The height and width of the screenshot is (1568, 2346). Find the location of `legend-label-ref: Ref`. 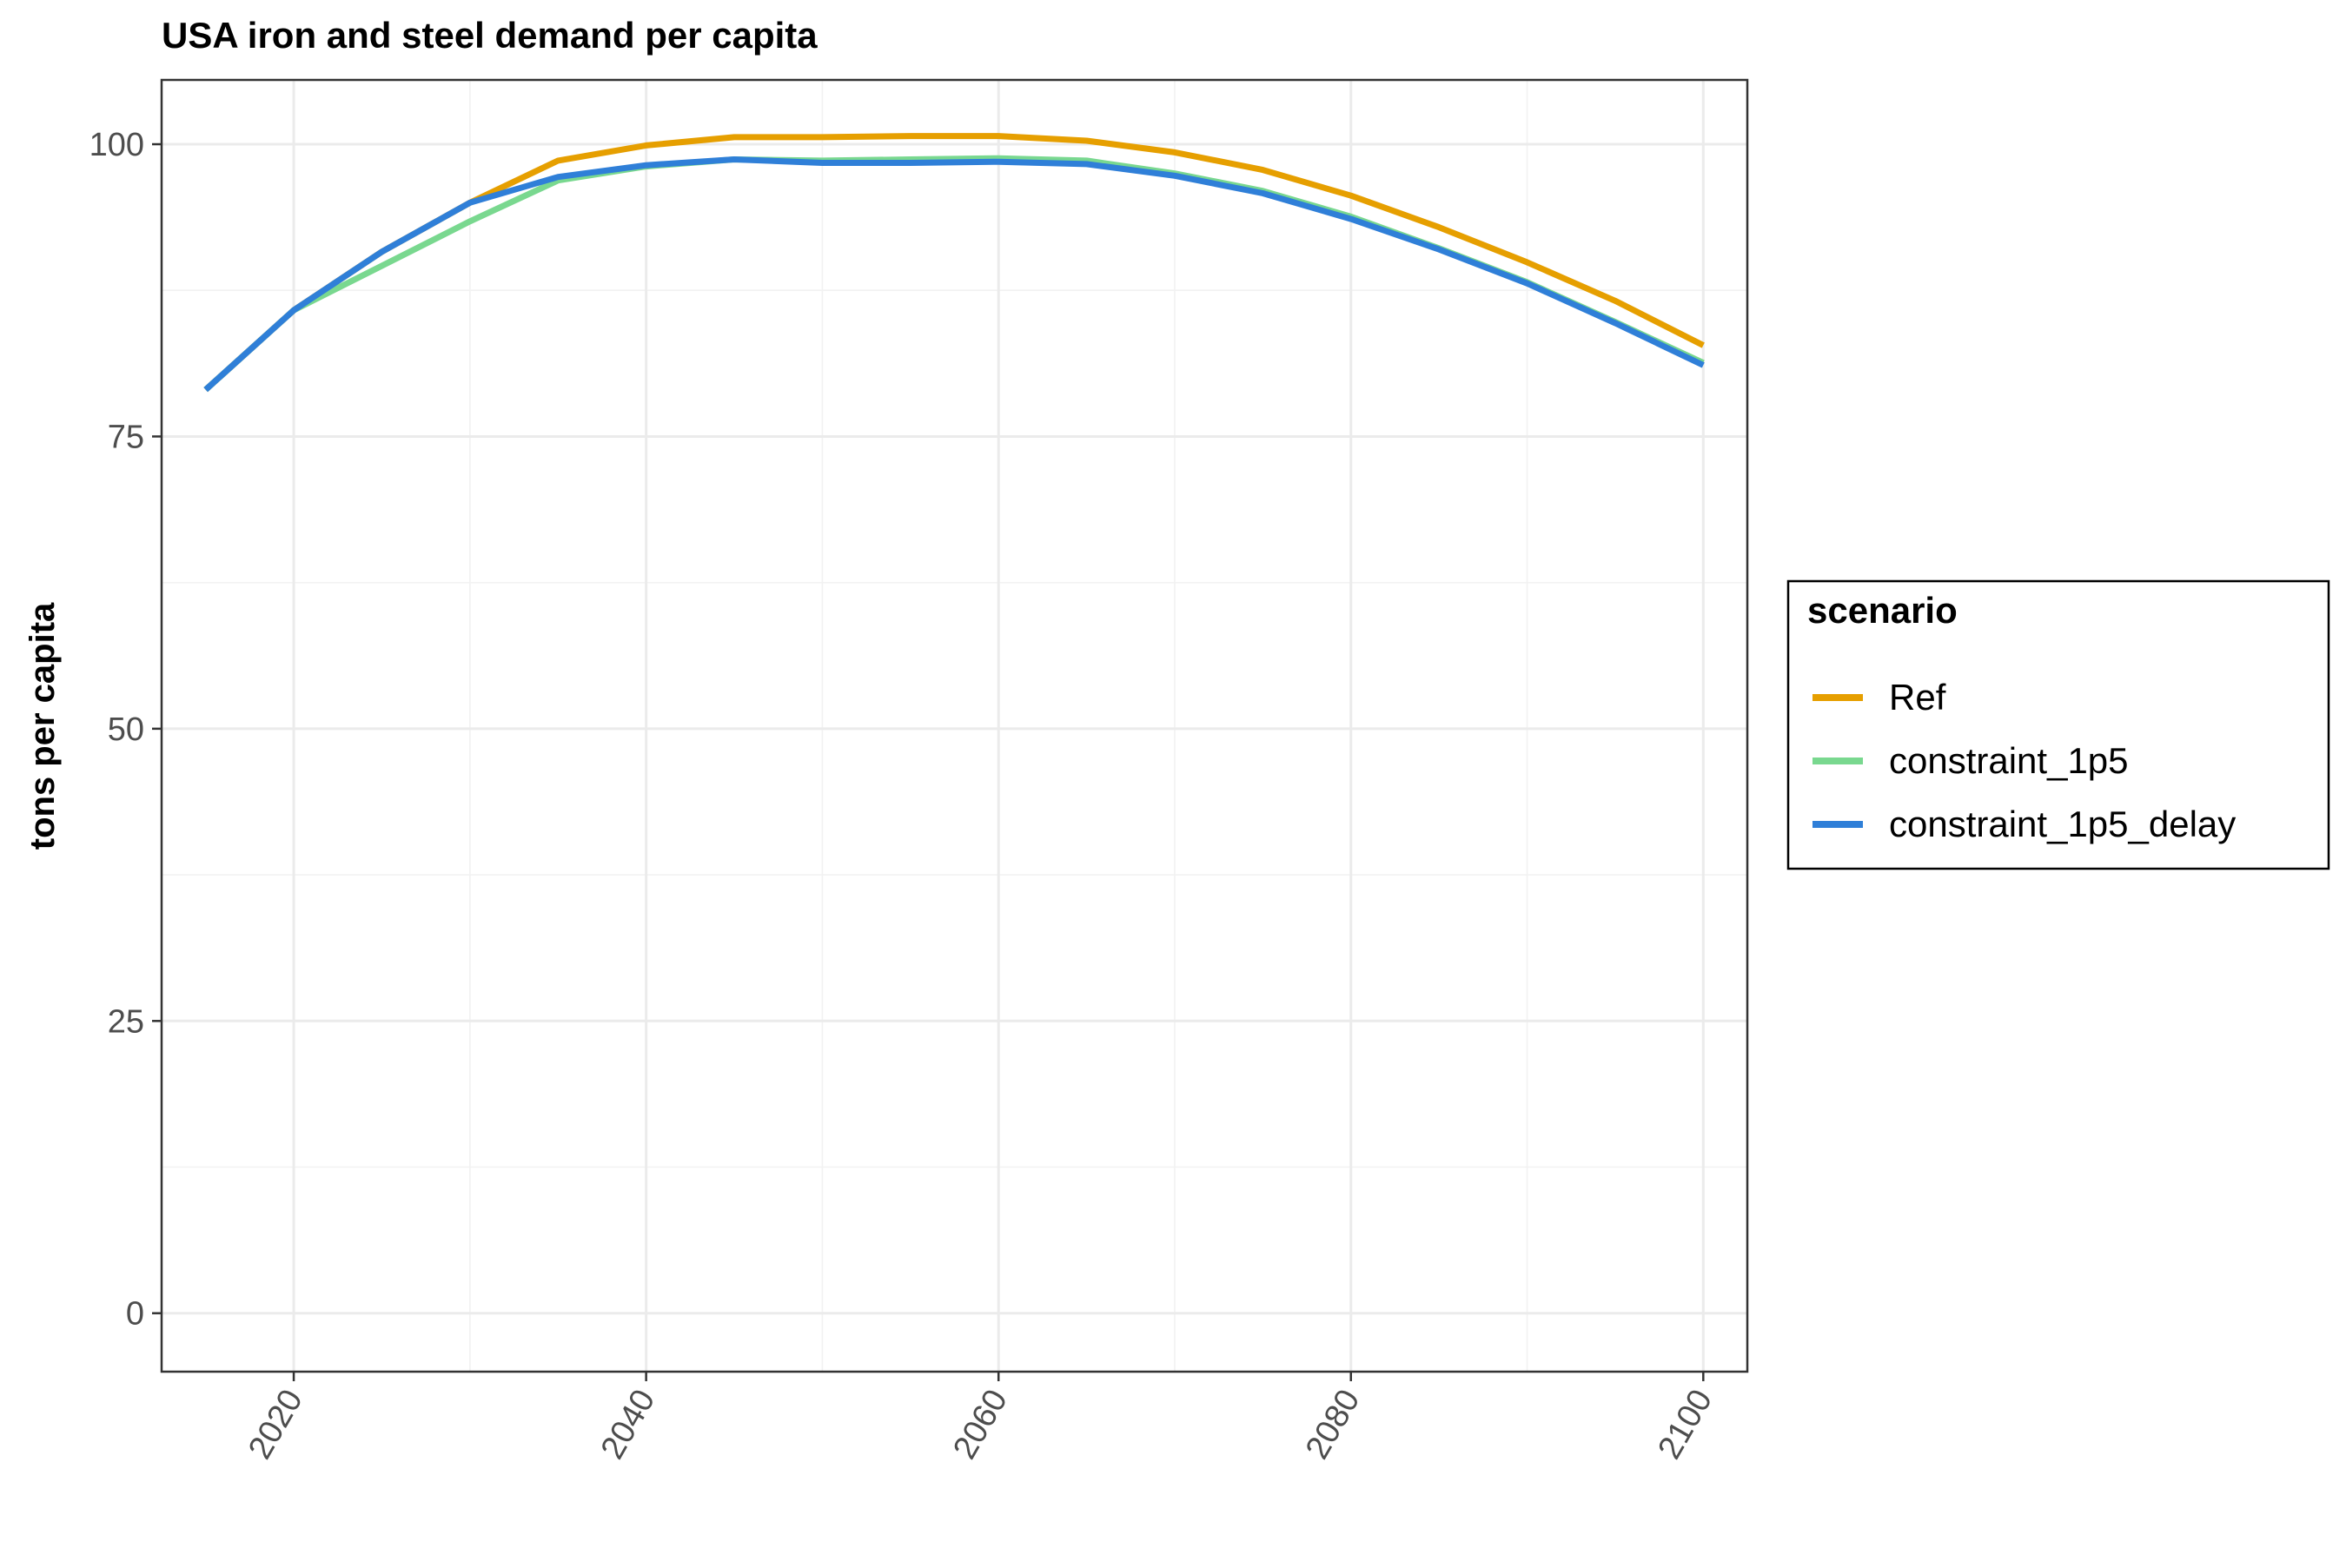

legend-label-ref: Ref is located at coordinates (1918, 697).